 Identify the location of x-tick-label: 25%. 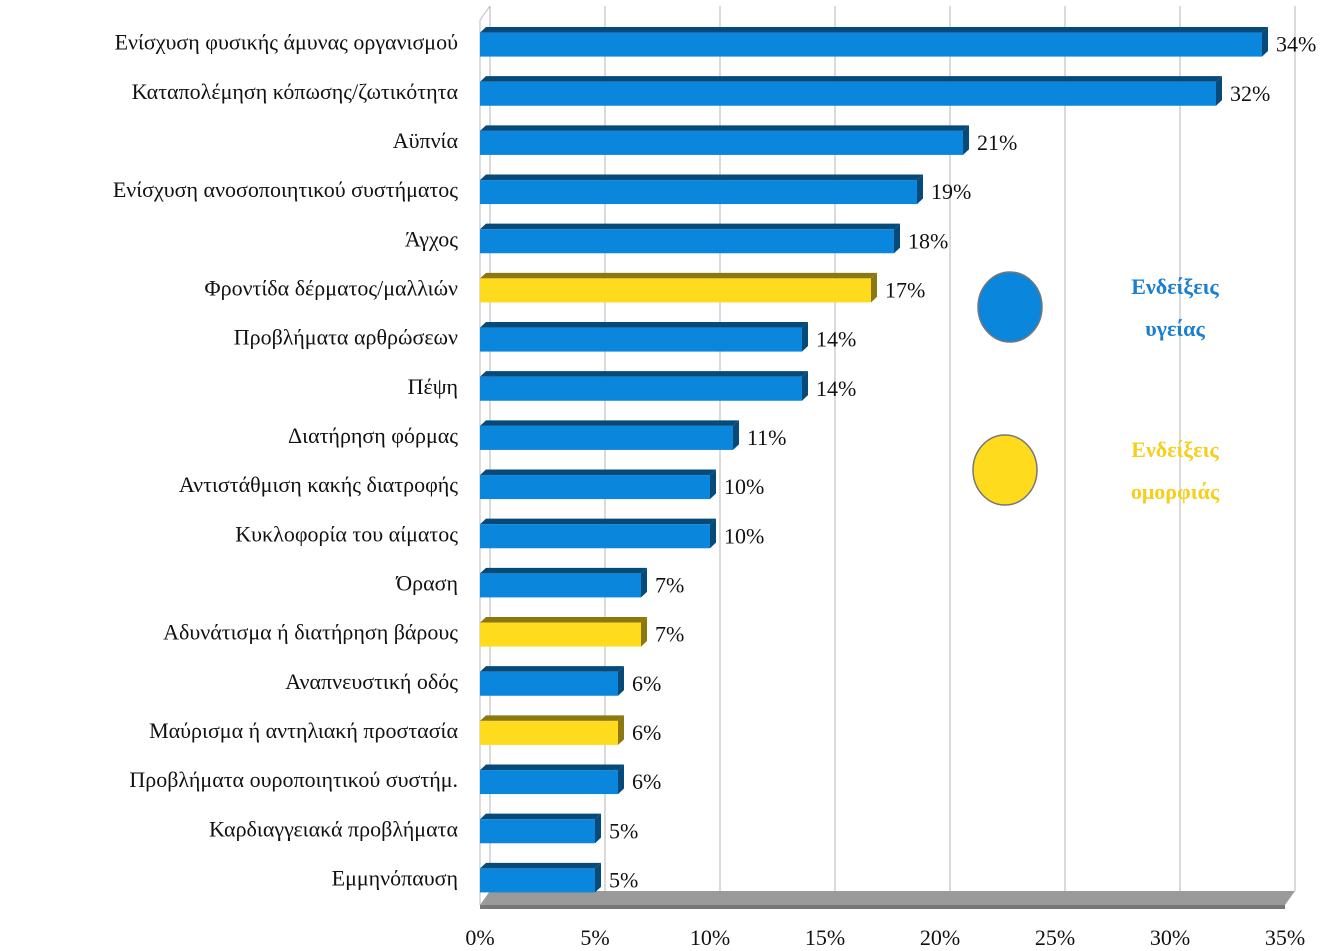
(1055, 937).